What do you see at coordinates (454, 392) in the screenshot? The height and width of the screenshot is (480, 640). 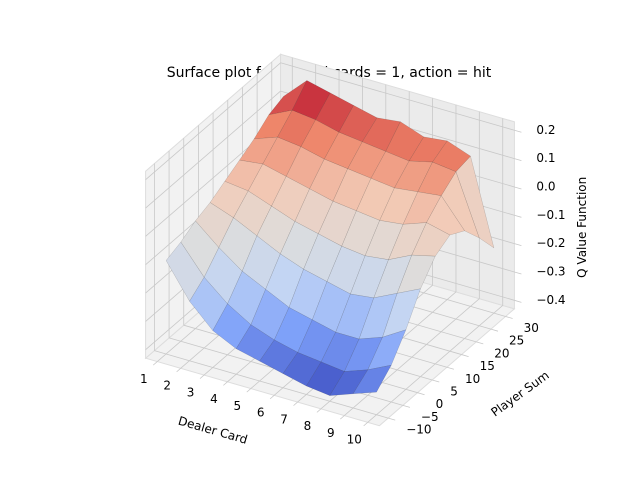 I see `y-tick-label: 5` at bounding box center [454, 392].